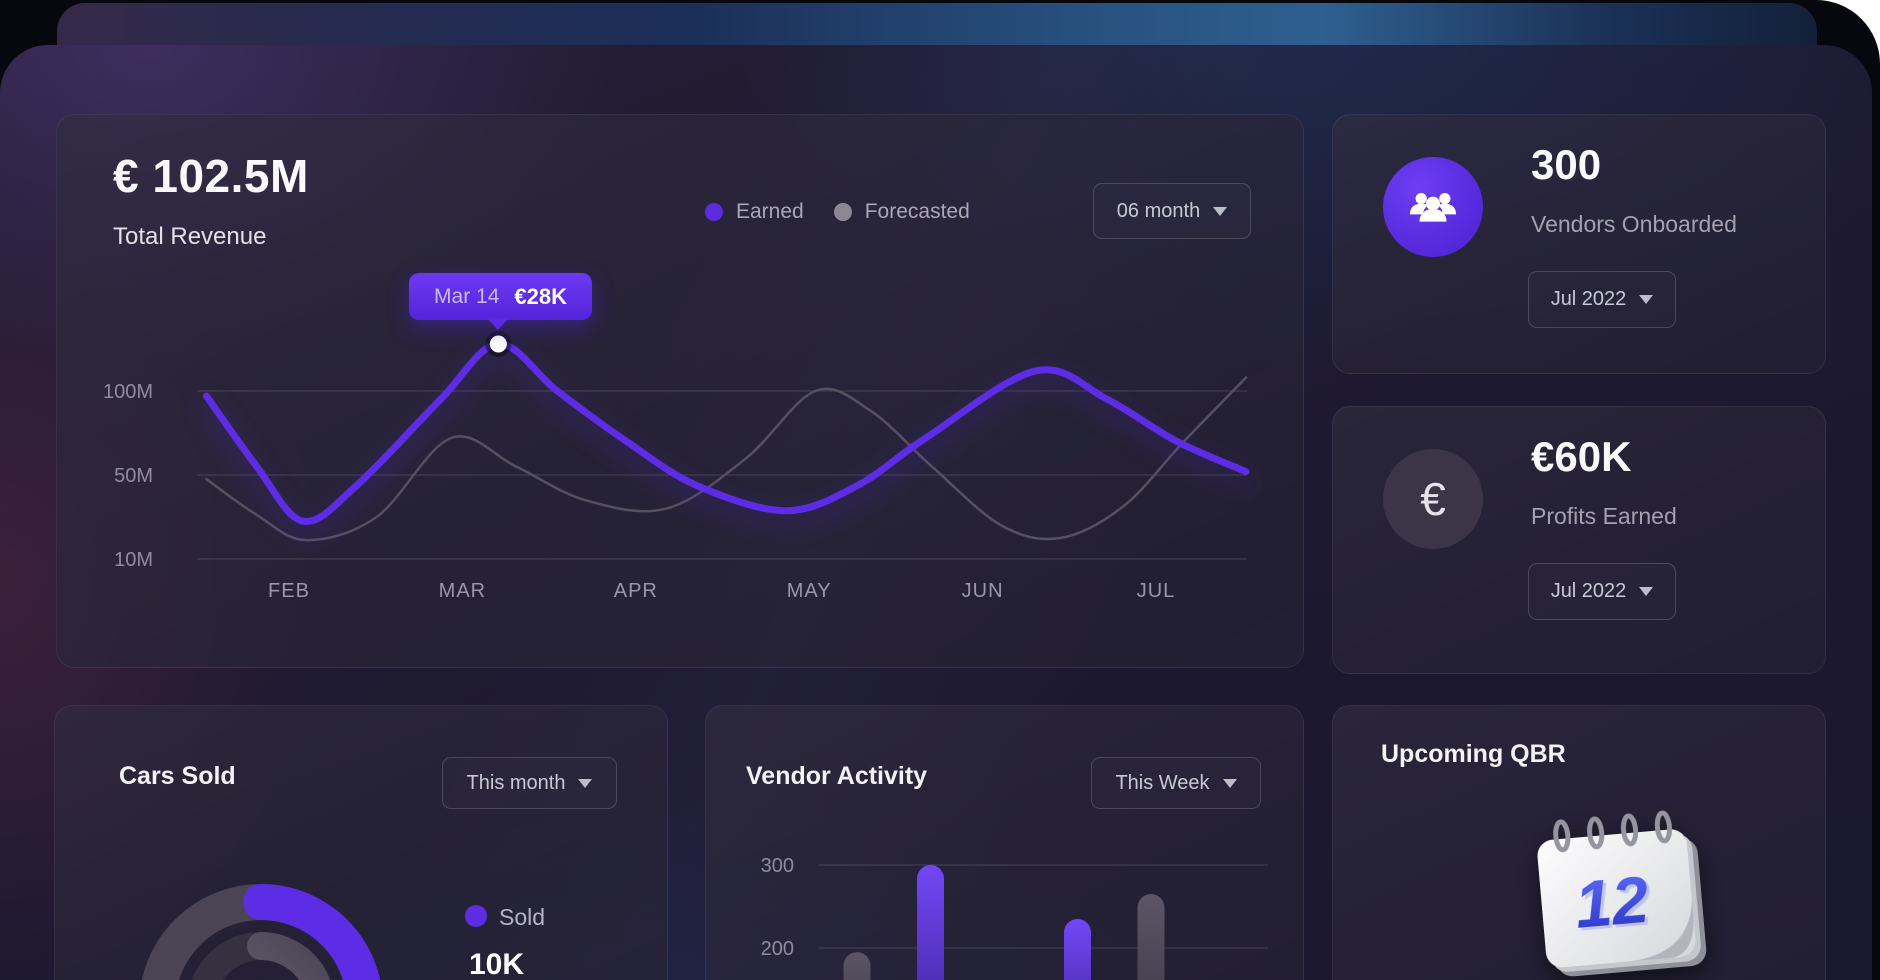 This screenshot has height=980, width=1880. I want to click on vendor-activity-title: Vendor Activity, so click(837, 776).